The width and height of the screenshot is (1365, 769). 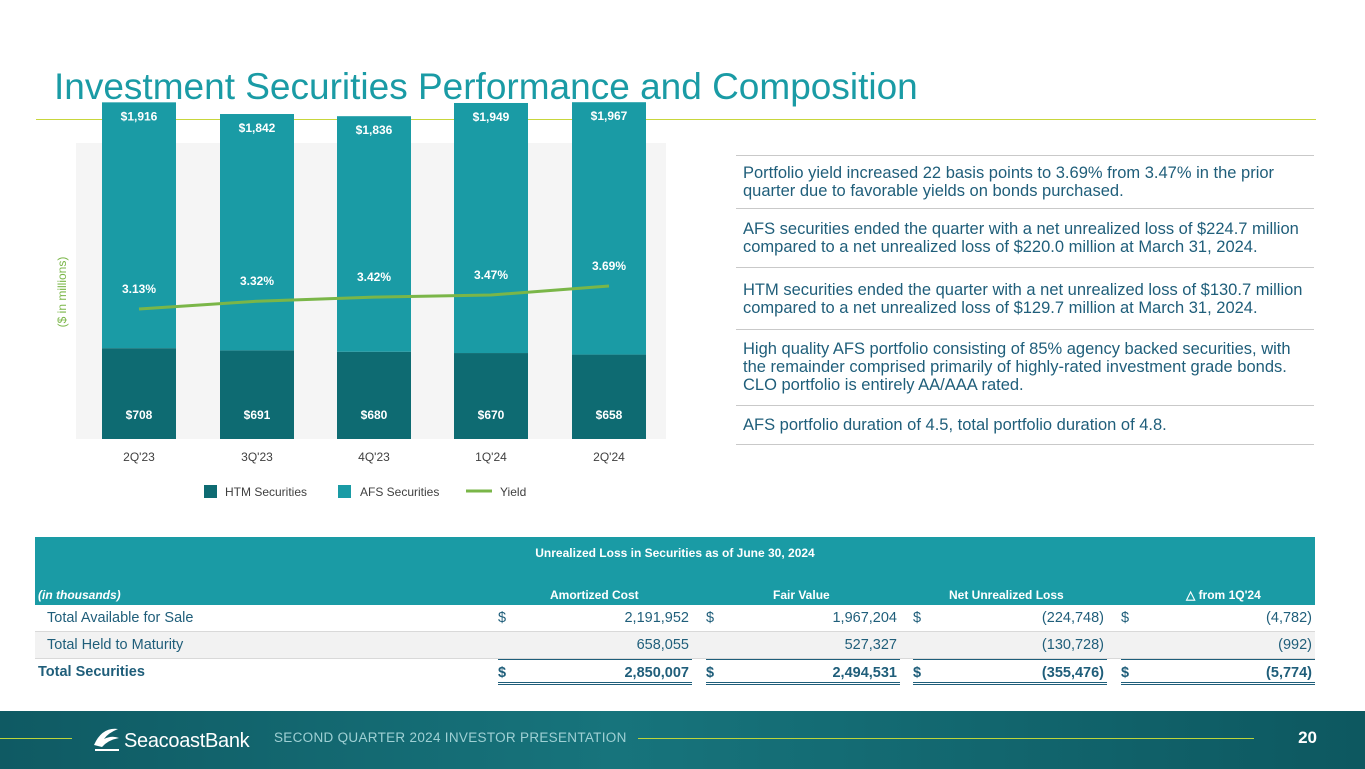 What do you see at coordinates (609, 415) in the screenshot?
I see `htm-data-label: $658` at bounding box center [609, 415].